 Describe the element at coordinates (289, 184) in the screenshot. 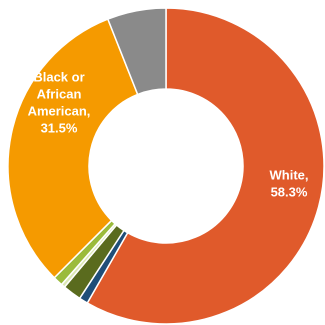

I see `slice-label-0: White, 58.3%` at that location.